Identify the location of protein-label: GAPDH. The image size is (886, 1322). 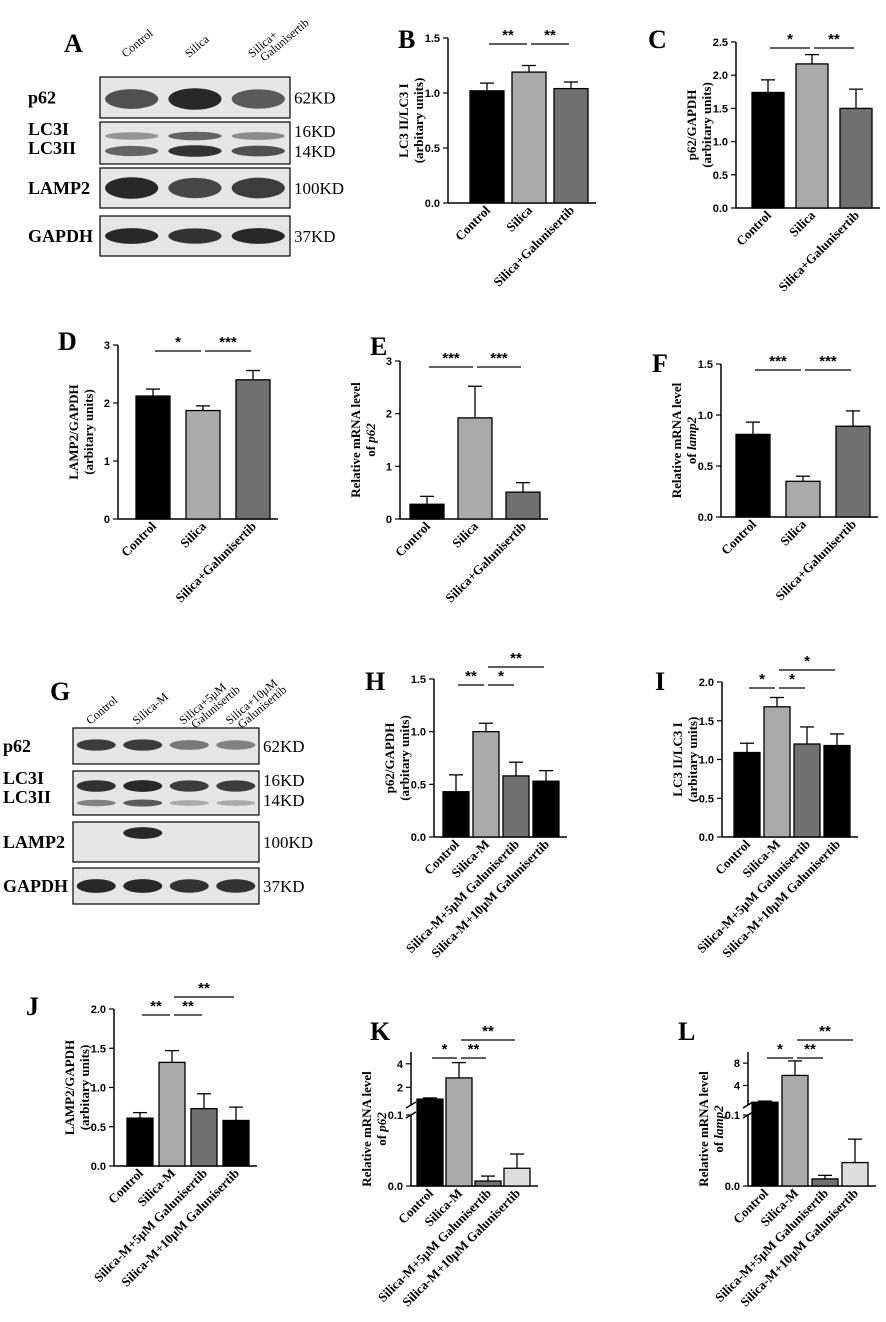
(35, 886).